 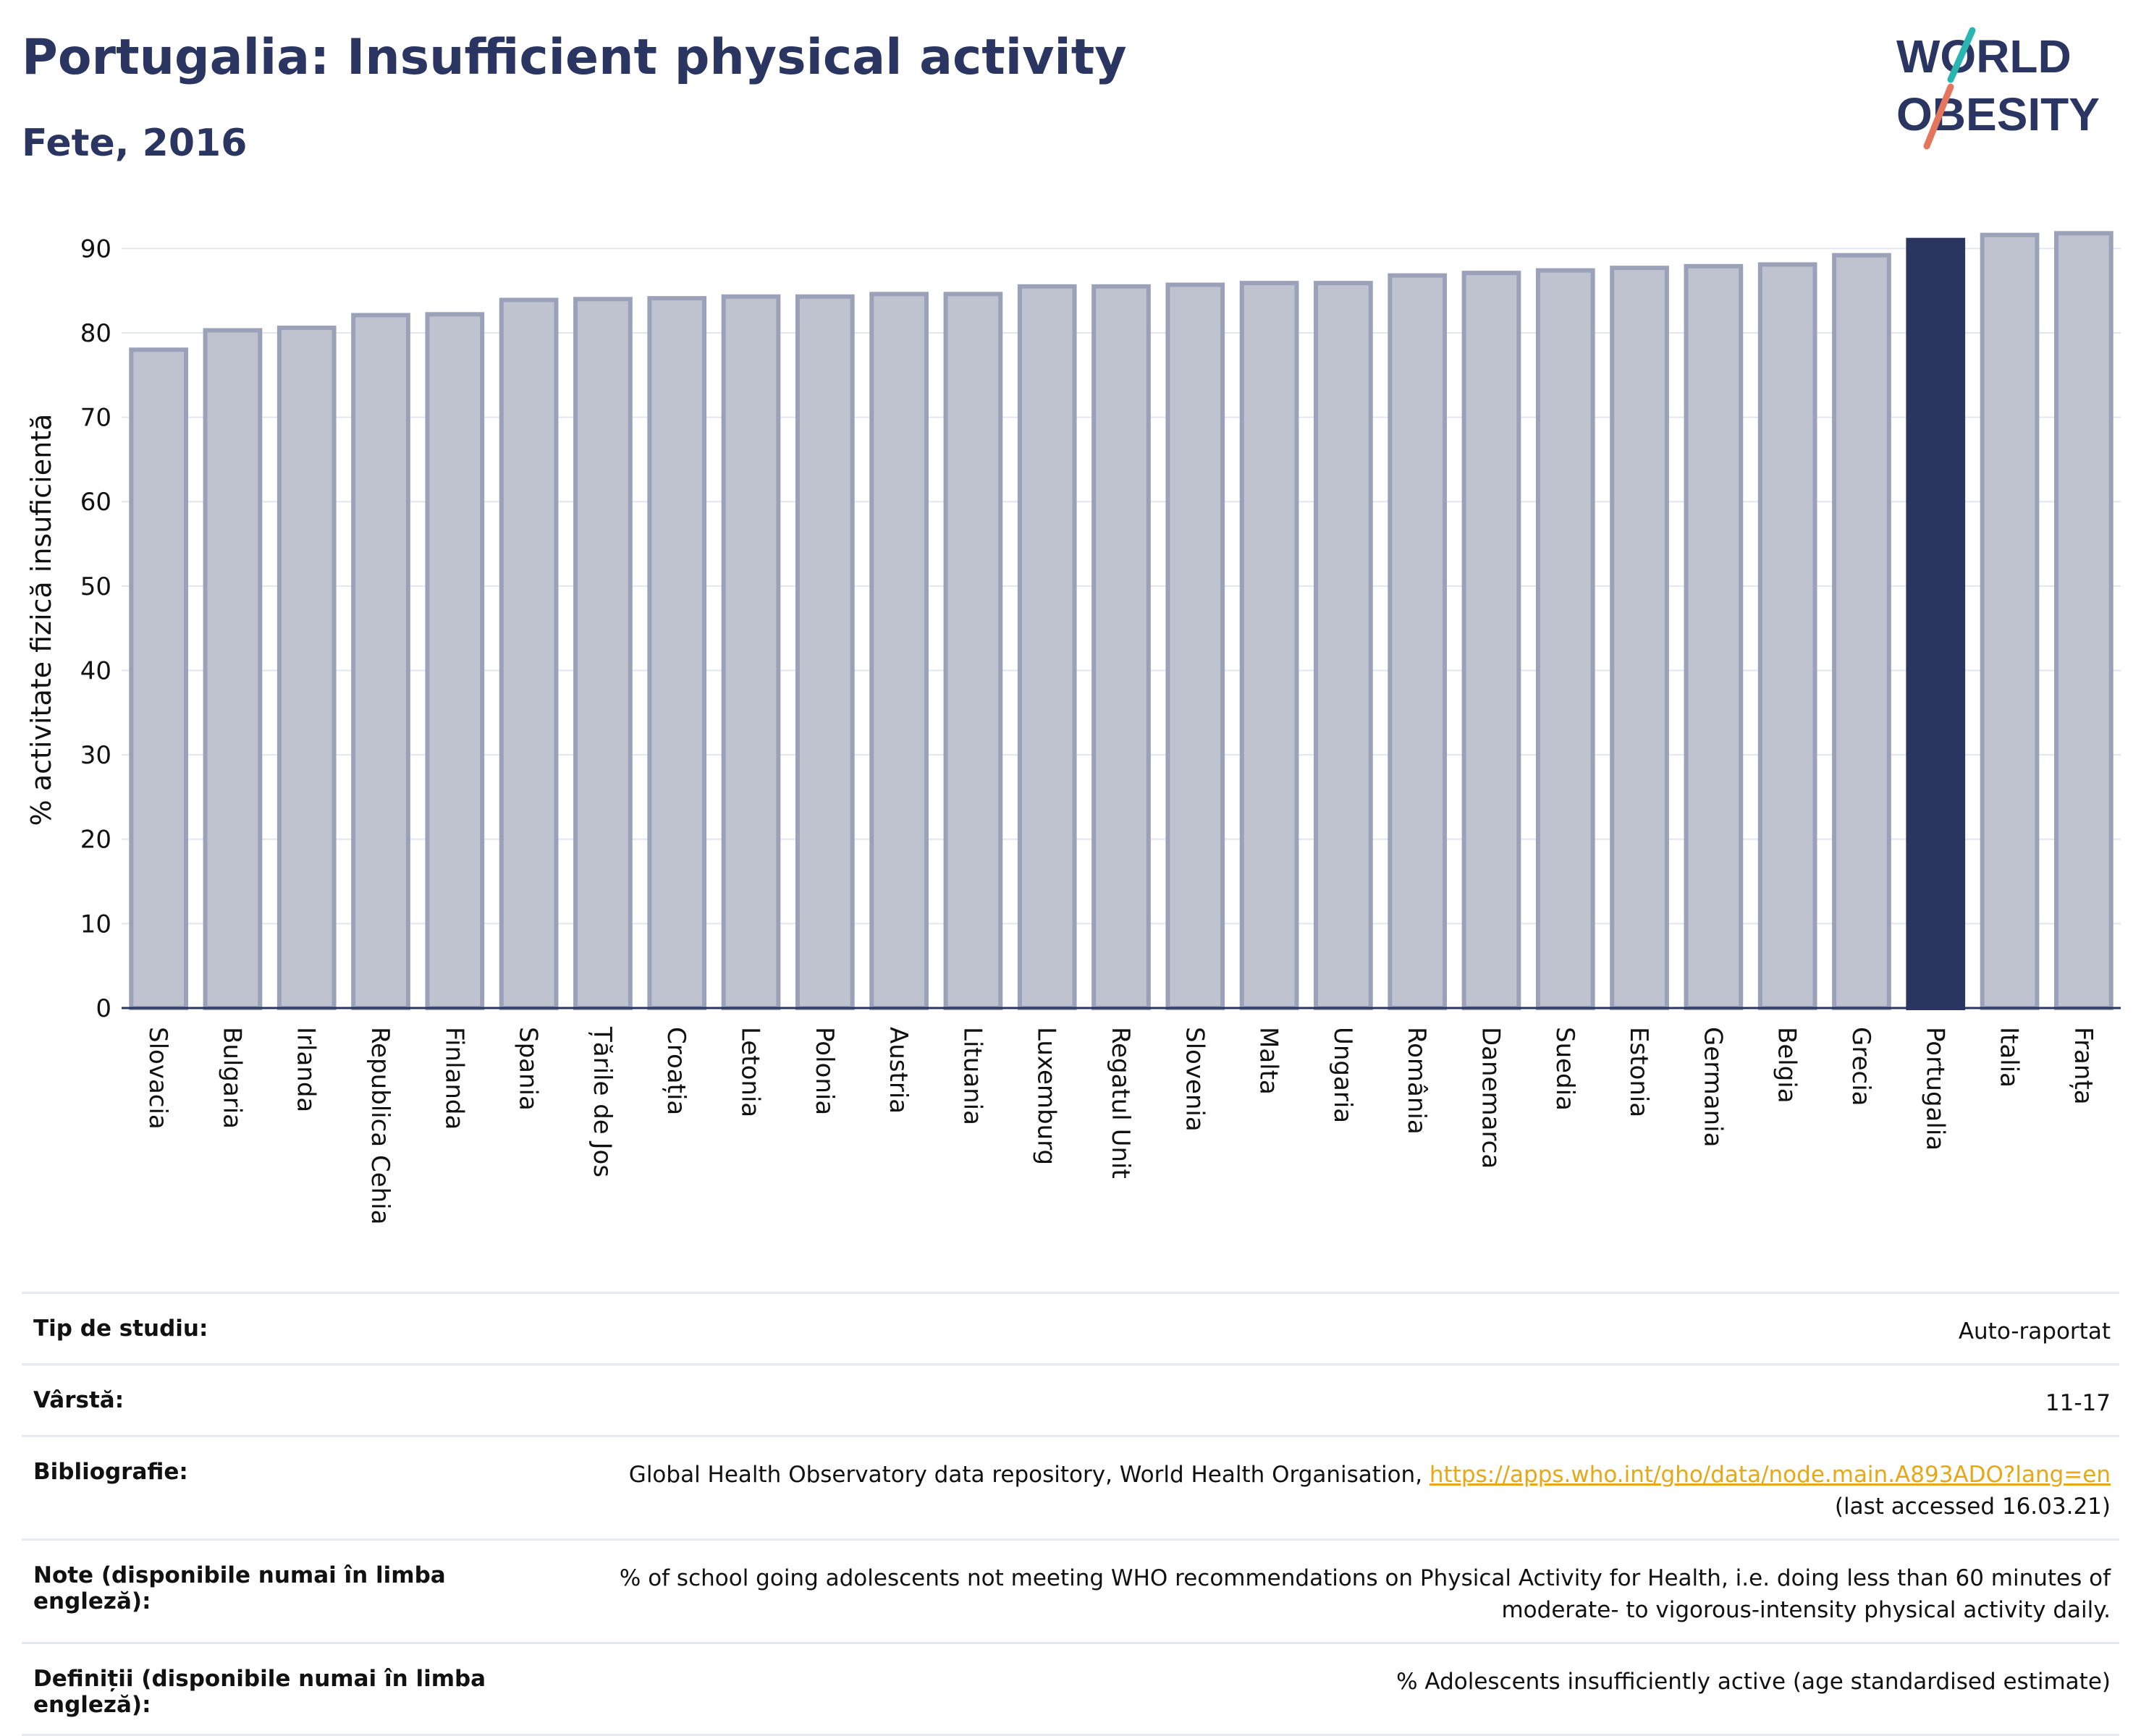 I want to click on x-tick-label: Lituania, so click(x=972, y=1076).